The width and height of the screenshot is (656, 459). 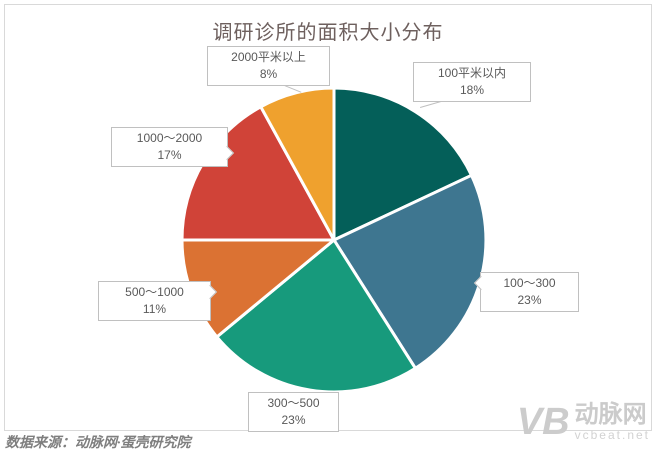 I want to click on pie-label-text: 2000平米以上, so click(x=268, y=57).